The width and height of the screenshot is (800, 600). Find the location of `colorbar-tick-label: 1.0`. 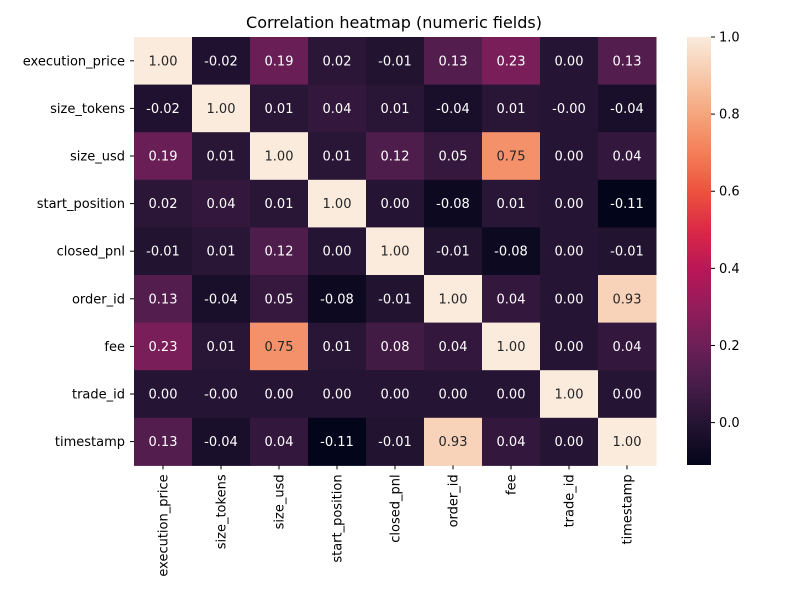

colorbar-tick-label: 1.0 is located at coordinates (729, 38).